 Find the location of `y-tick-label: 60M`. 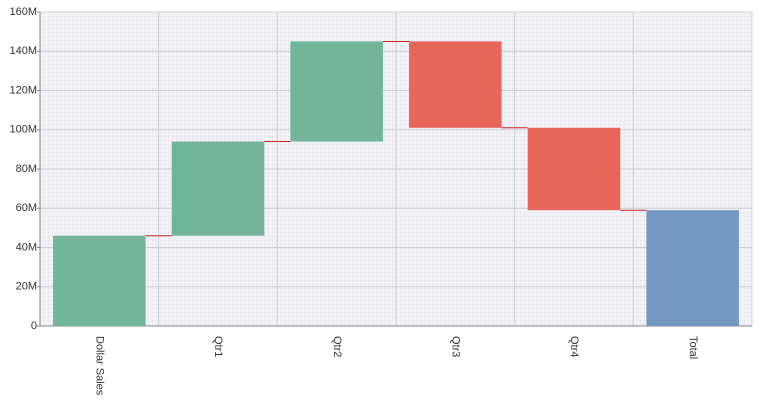

y-tick-label: 60M is located at coordinates (26, 208).